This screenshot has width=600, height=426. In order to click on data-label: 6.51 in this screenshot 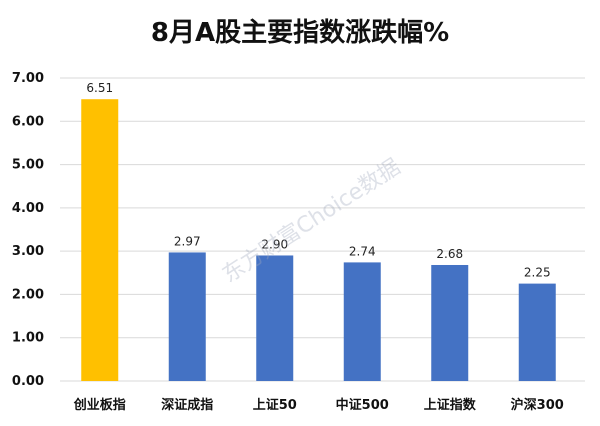, I will do `click(99, 88)`.